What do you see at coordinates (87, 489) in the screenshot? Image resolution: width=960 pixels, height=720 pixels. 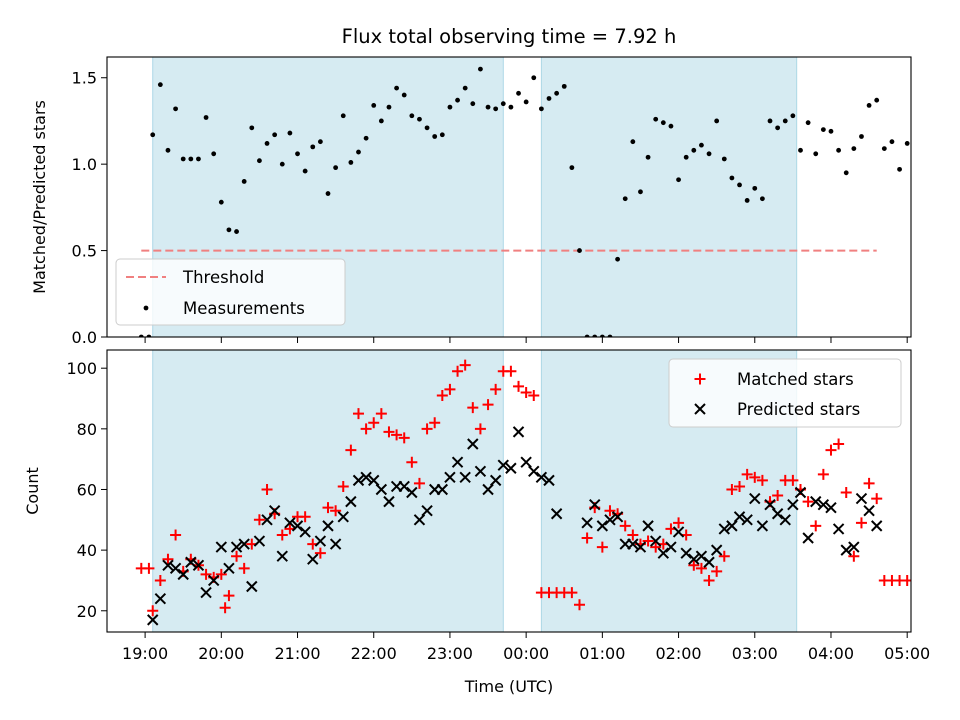 I see `y-tick-label: 60` at bounding box center [87, 489].